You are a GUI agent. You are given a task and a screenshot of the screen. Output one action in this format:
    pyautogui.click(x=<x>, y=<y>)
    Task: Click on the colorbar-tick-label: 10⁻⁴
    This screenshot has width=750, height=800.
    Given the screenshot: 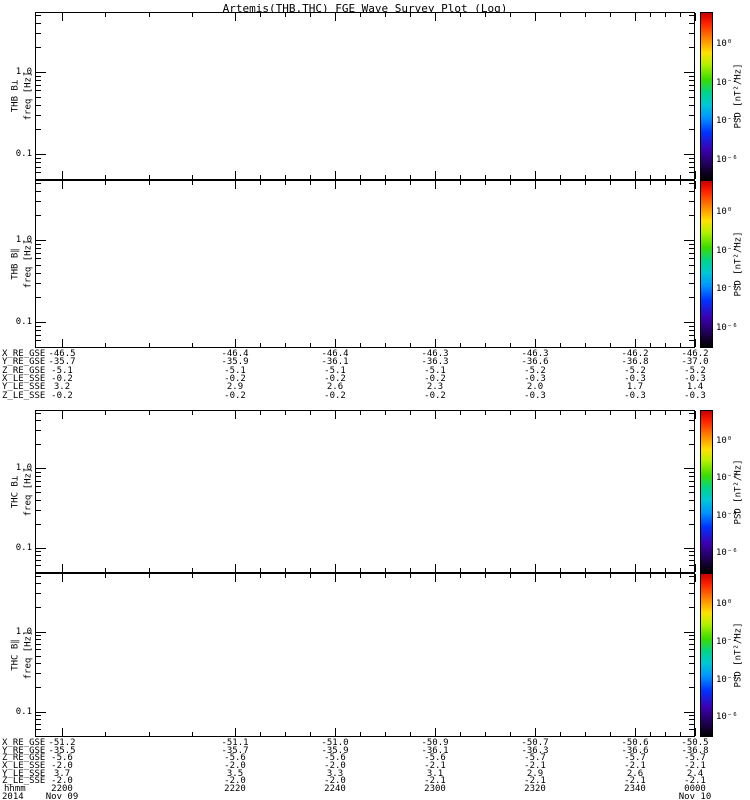 What is the action you would take?
    pyautogui.click(x=727, y=289)
    